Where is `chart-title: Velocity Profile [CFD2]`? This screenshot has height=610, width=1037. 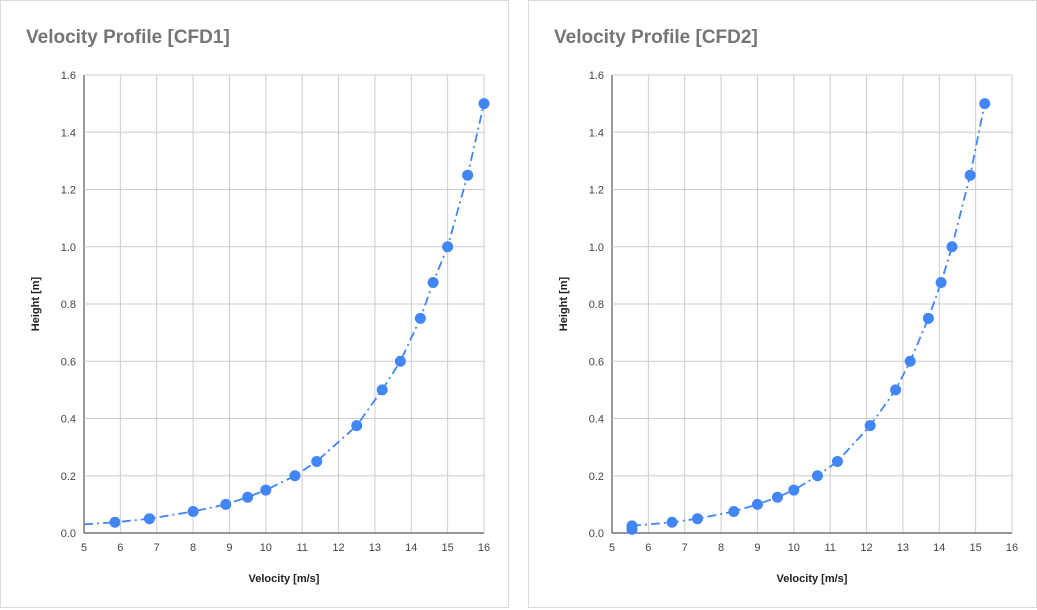
chart-title: Velocity Profile [CFD2] is located at coordinates (656, 37).